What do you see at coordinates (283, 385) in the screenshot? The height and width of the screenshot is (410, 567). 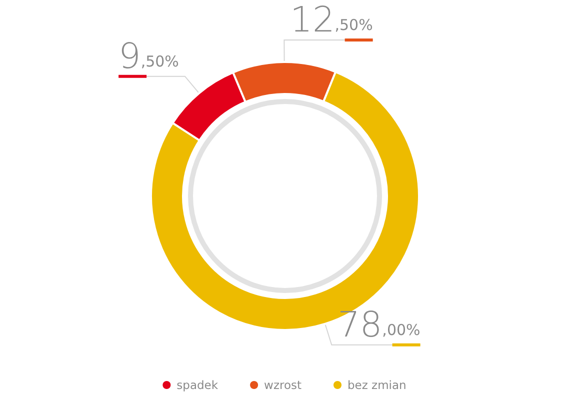 I see `legend-label: wzrost` at bounding box center [283, 385].